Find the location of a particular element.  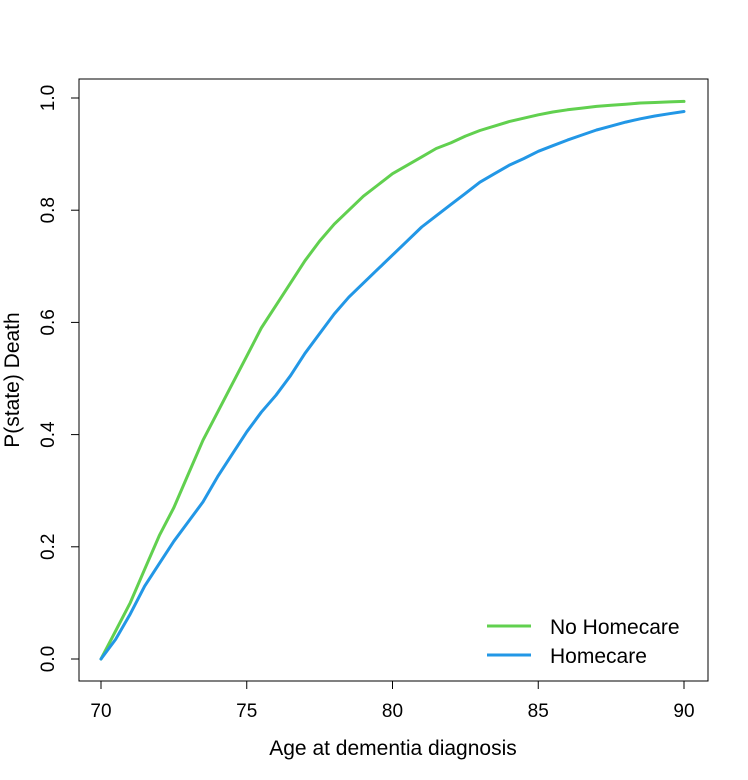

y-tick-label: 0.8 is located at coordinates (48, 210).